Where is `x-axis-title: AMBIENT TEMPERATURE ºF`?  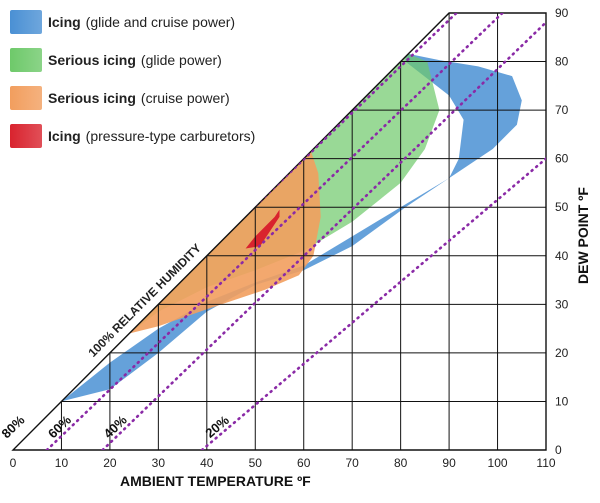
x-axis-title: AMBIENT TEMPERATURE ºF is located at coordinates (215, 481).